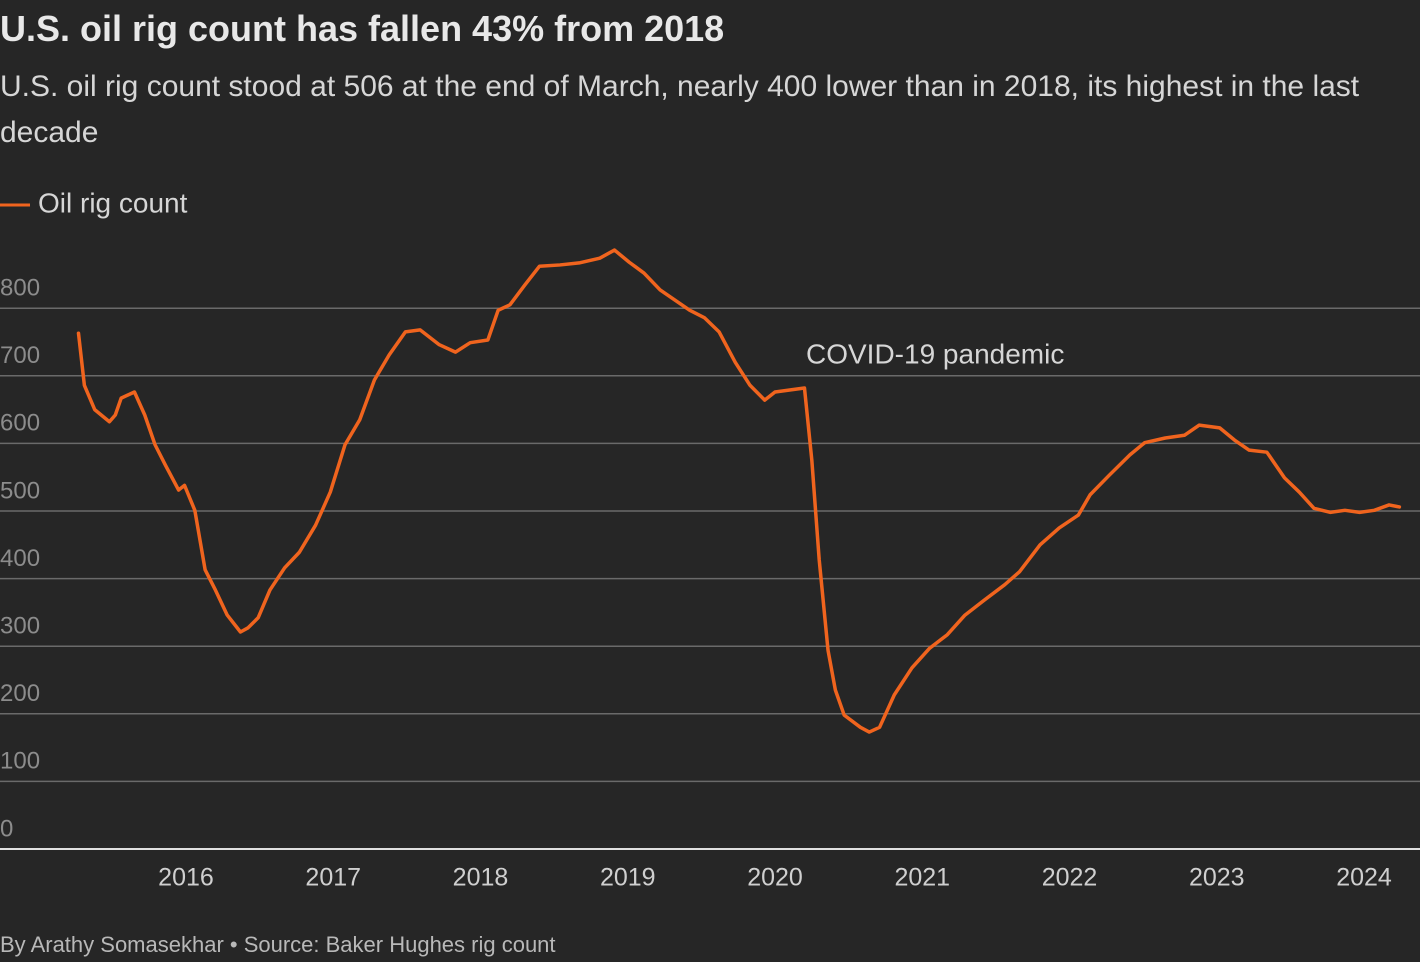 The height and width of the screenshot is (962, 1420). I want to click on y-tick-label: 700, so click(20, 355).